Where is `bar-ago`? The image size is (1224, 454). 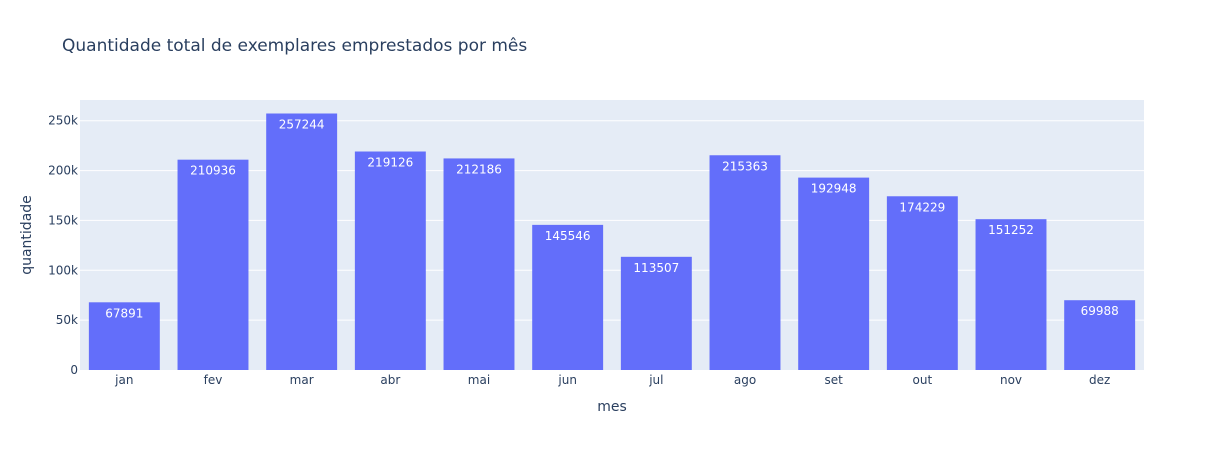
bar-ago is located at coordinates (745, 262).